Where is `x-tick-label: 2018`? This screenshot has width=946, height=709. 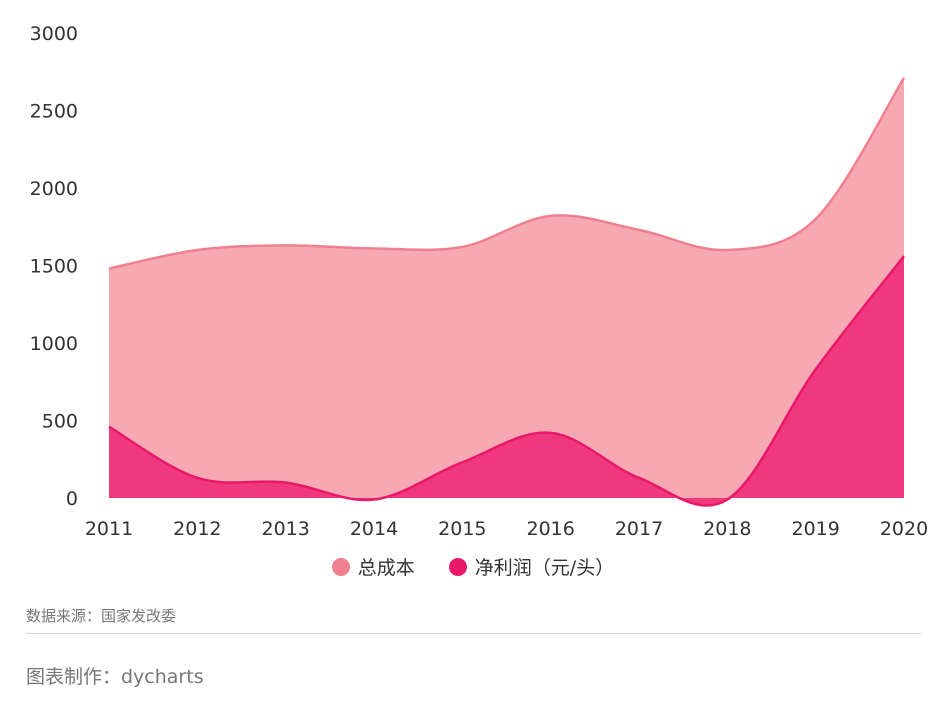 x-tick-label: 2018 is located at coordinates (727, 529).